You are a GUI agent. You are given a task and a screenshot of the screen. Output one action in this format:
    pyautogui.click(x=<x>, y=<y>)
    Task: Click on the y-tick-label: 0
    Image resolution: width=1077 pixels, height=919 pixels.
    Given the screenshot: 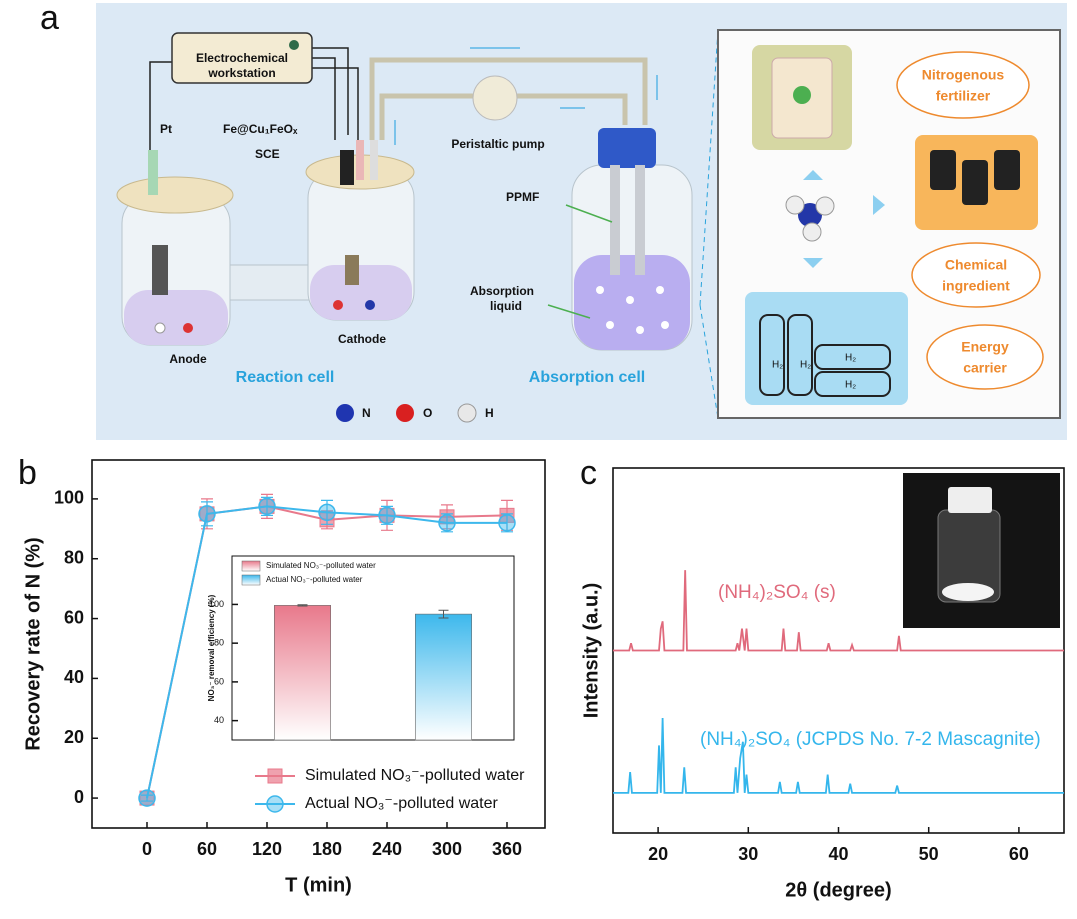 What is the action you would take?
    pyautogui.click(x=79, y=797)
    